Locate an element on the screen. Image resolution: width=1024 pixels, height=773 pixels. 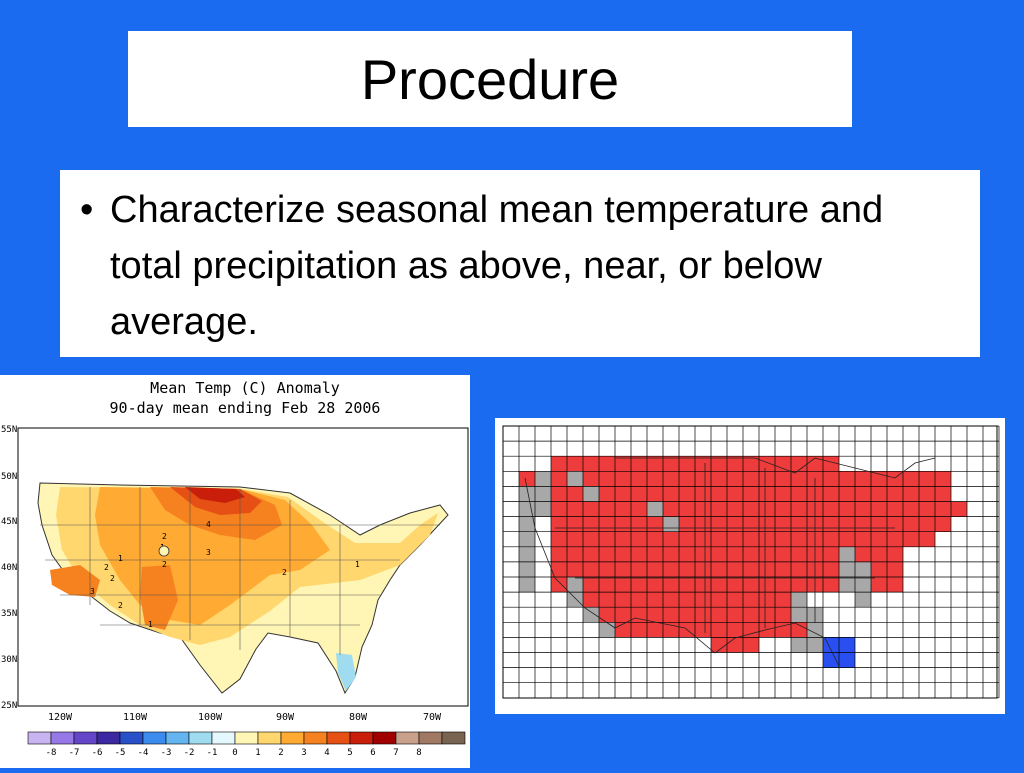
lon-label: 90W is located at coordinates (285, 717).